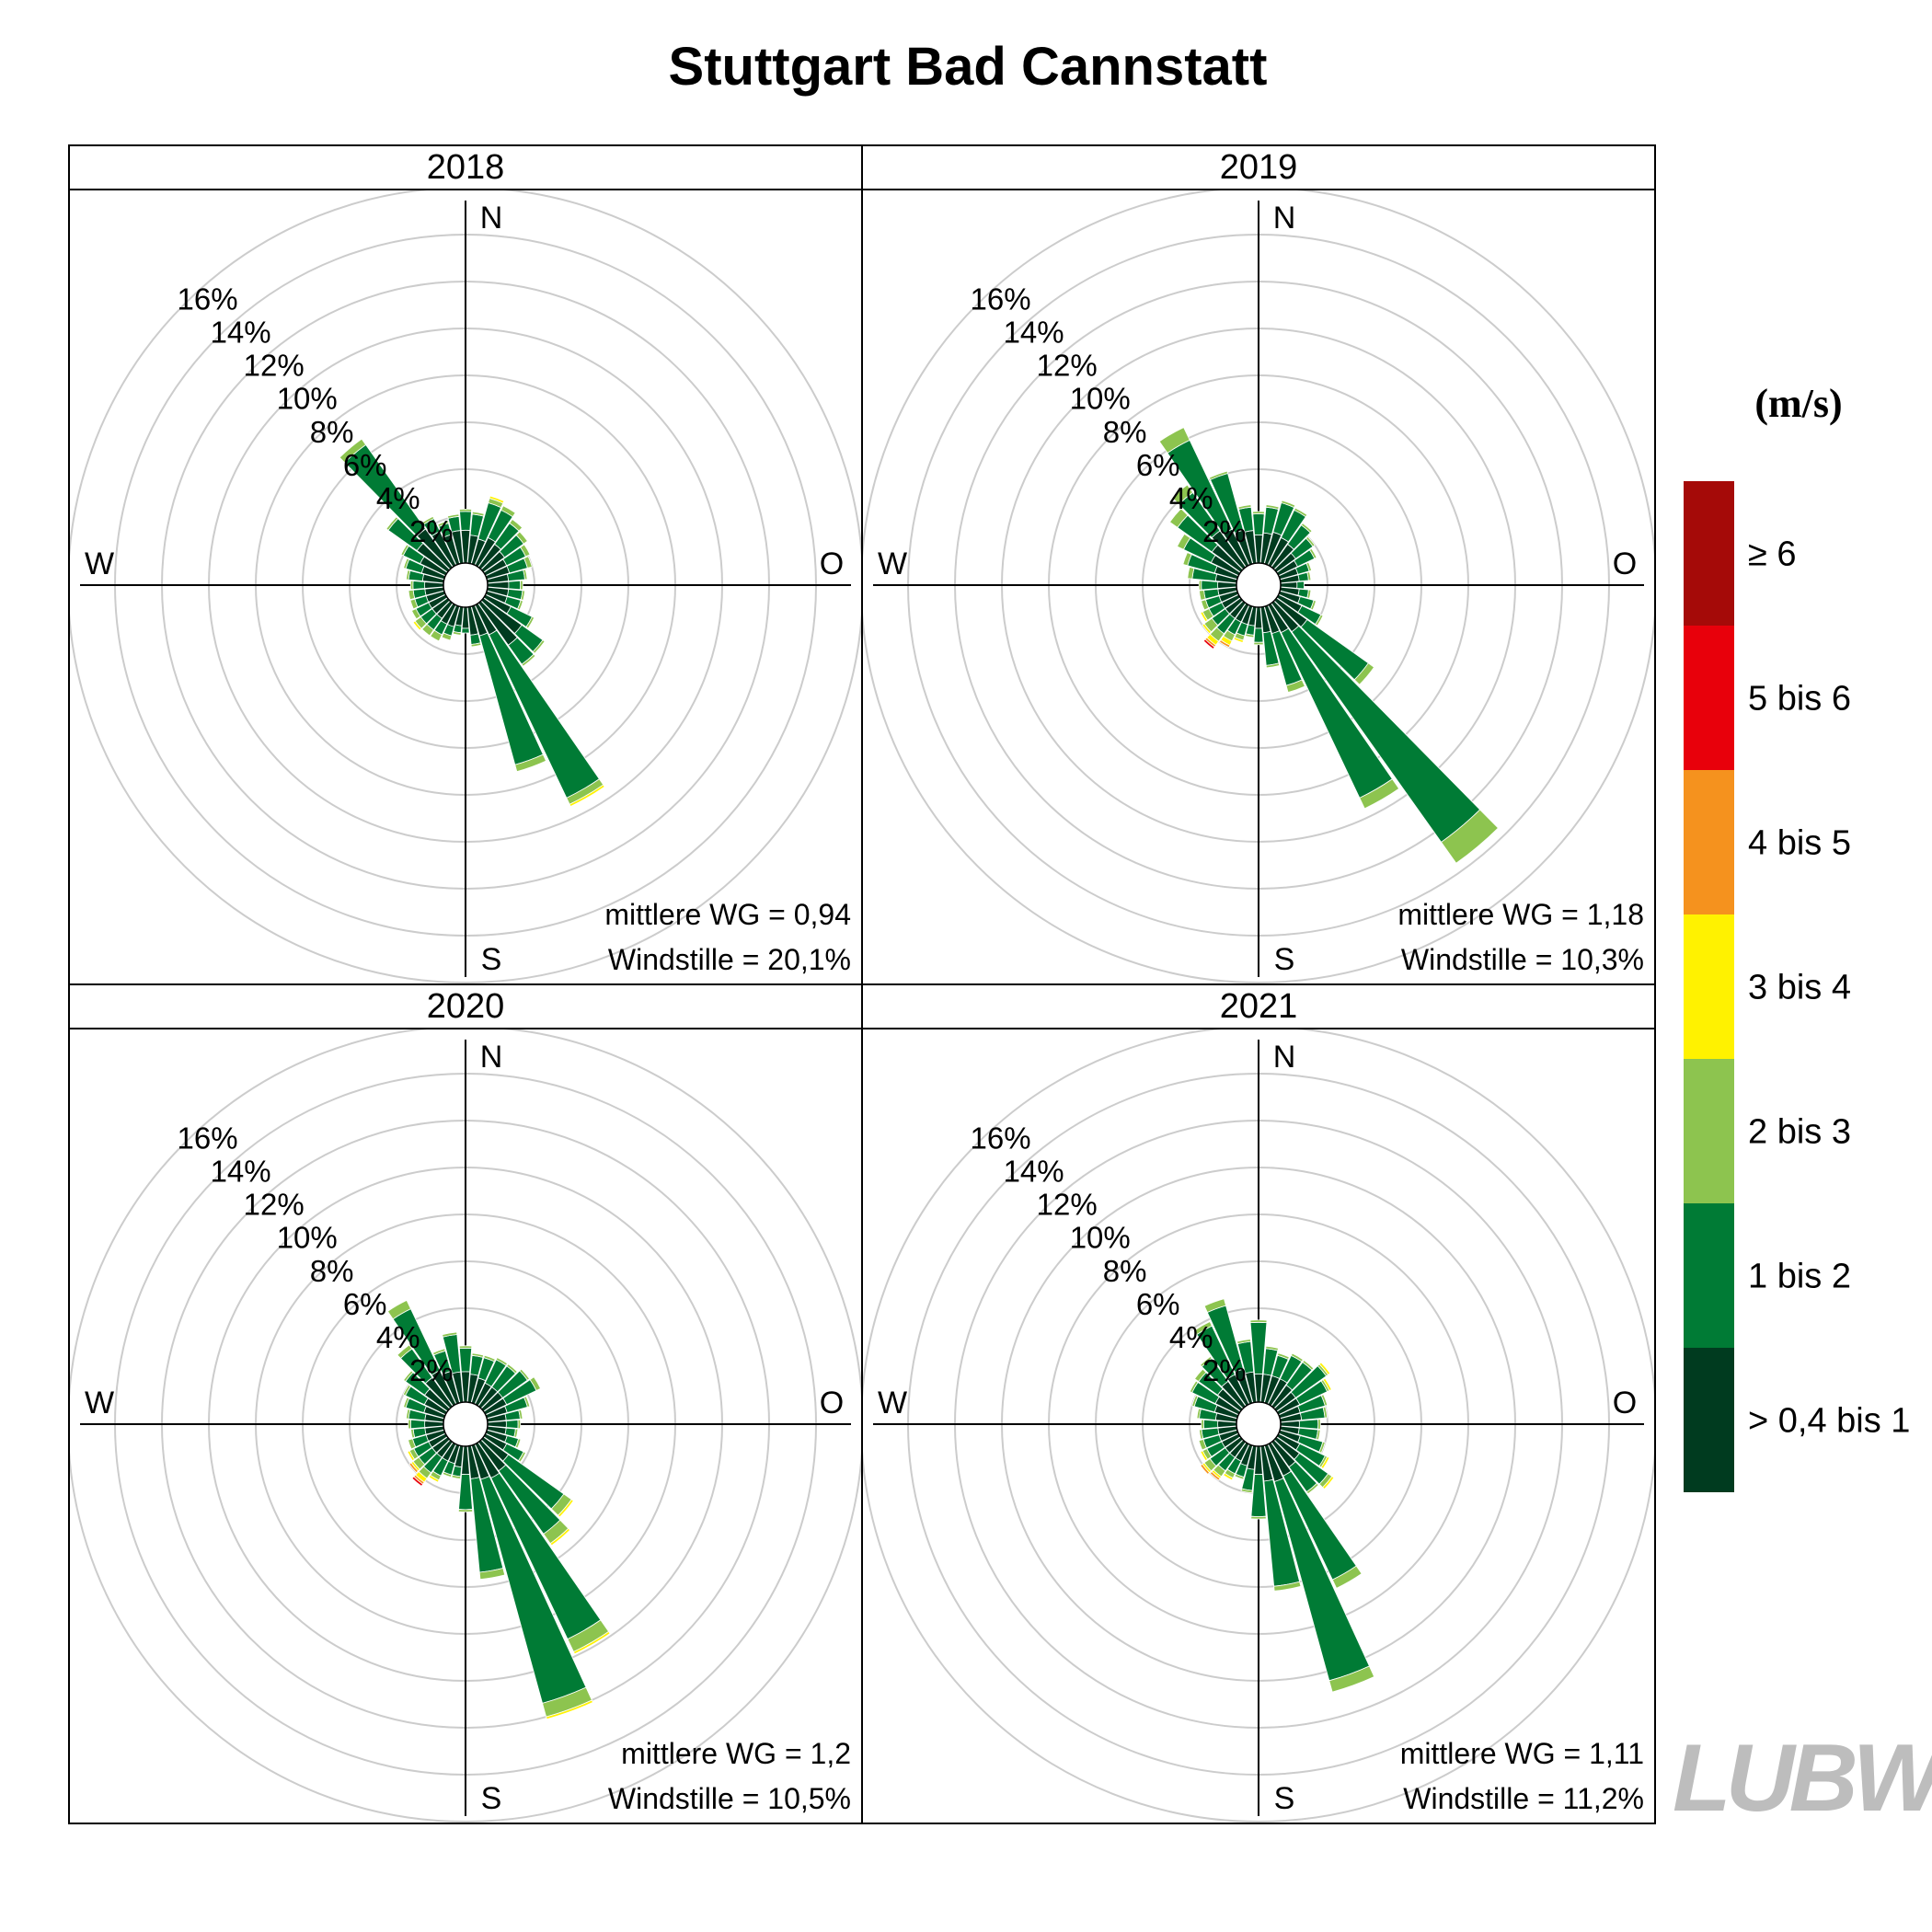  I want to click on mean-speed-label: mittlere WG = 1,18, so click(1520, 914).